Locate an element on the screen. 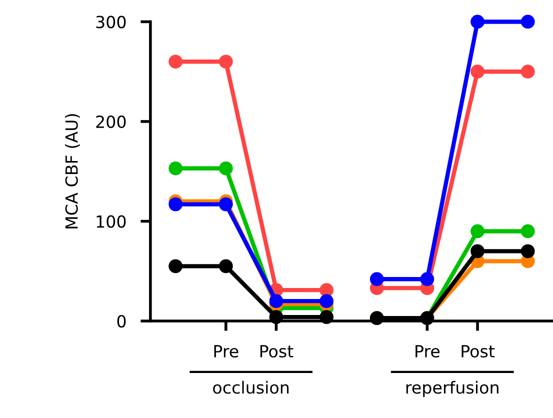 This screenshot has height=418, width=553. y-tick-label: 200 is located at coordinates (111, 121).